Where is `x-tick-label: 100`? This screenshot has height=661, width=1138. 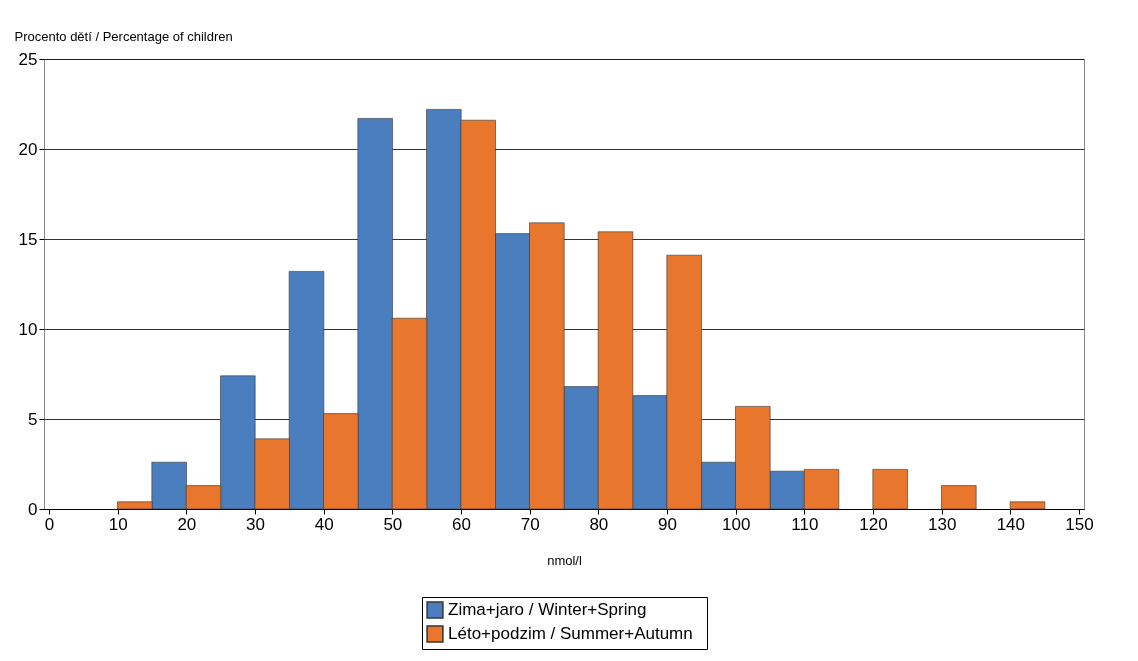 x-tick-label: 100 is located at coordinates (736, 524).